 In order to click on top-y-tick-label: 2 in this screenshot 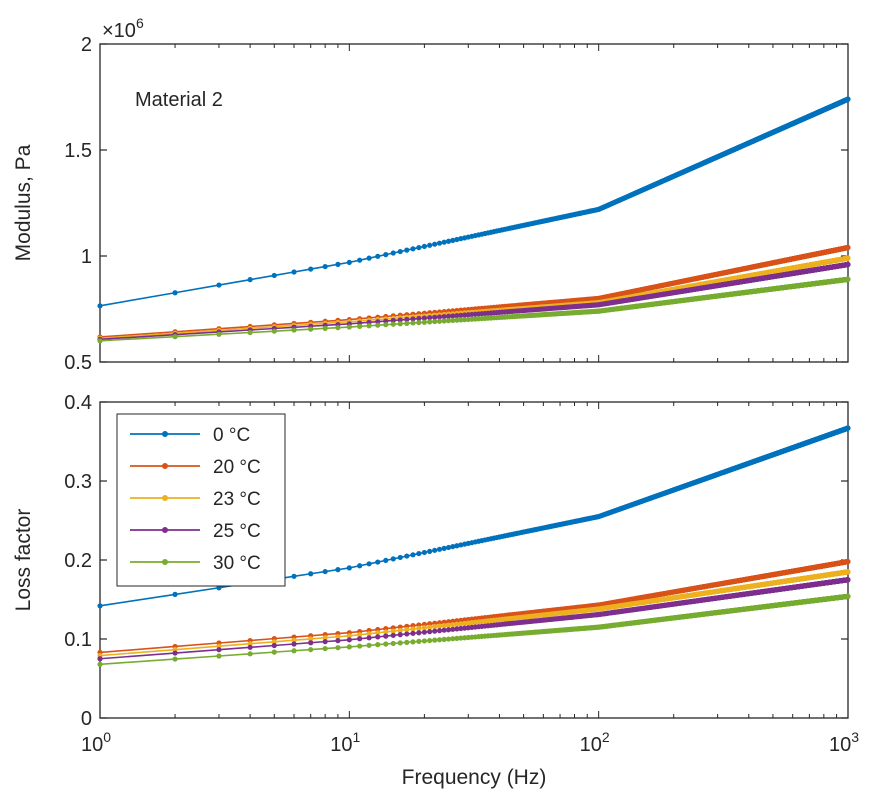, I will do `click(86, 45)`.